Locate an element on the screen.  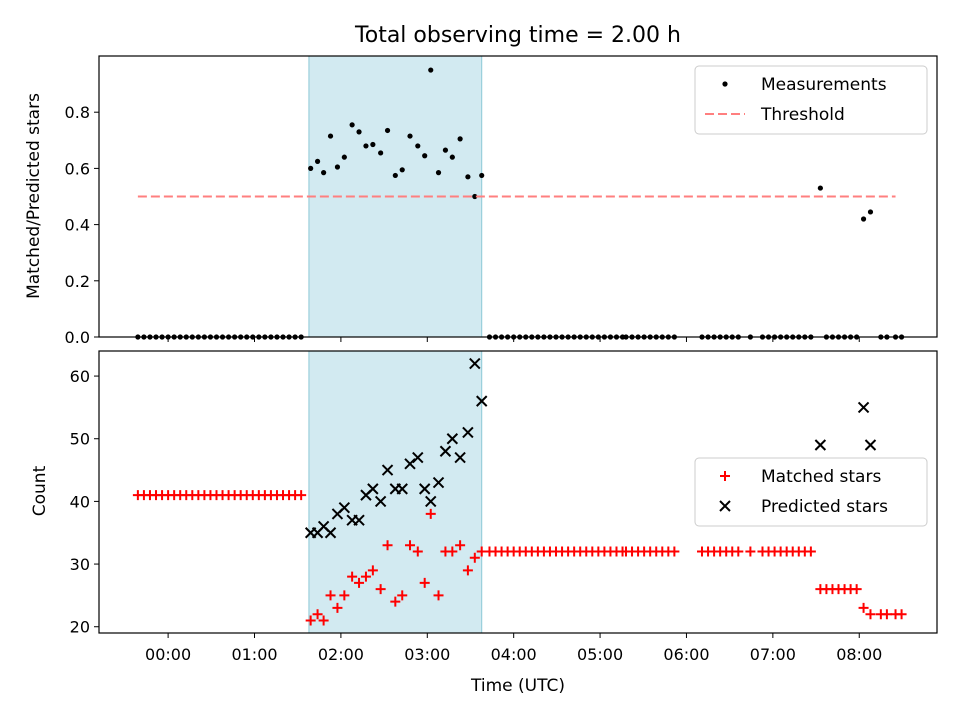
x-tick-label: 08:00 is located at coordinates (859, 654).